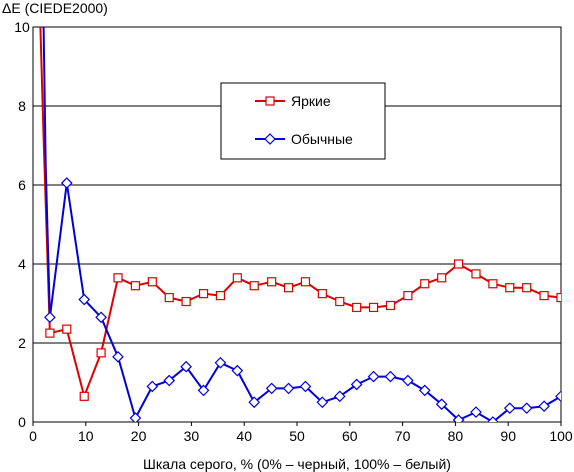  What do you see at coordinates (86, 436) in the screenshot?
I see `x-tick-label: 10` at bounding box center [86, 436].